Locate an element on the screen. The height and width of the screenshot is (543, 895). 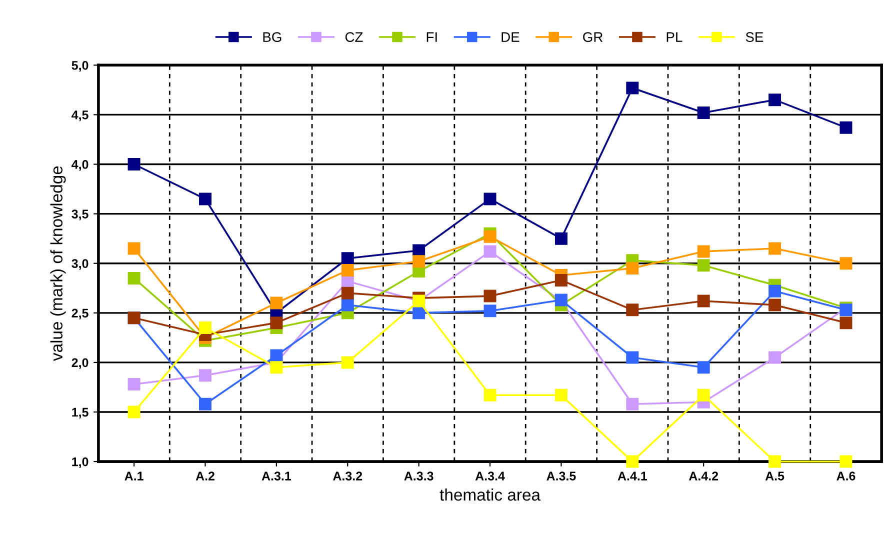
y-tick-label: 1,5 is located at coordinates (80, 413).